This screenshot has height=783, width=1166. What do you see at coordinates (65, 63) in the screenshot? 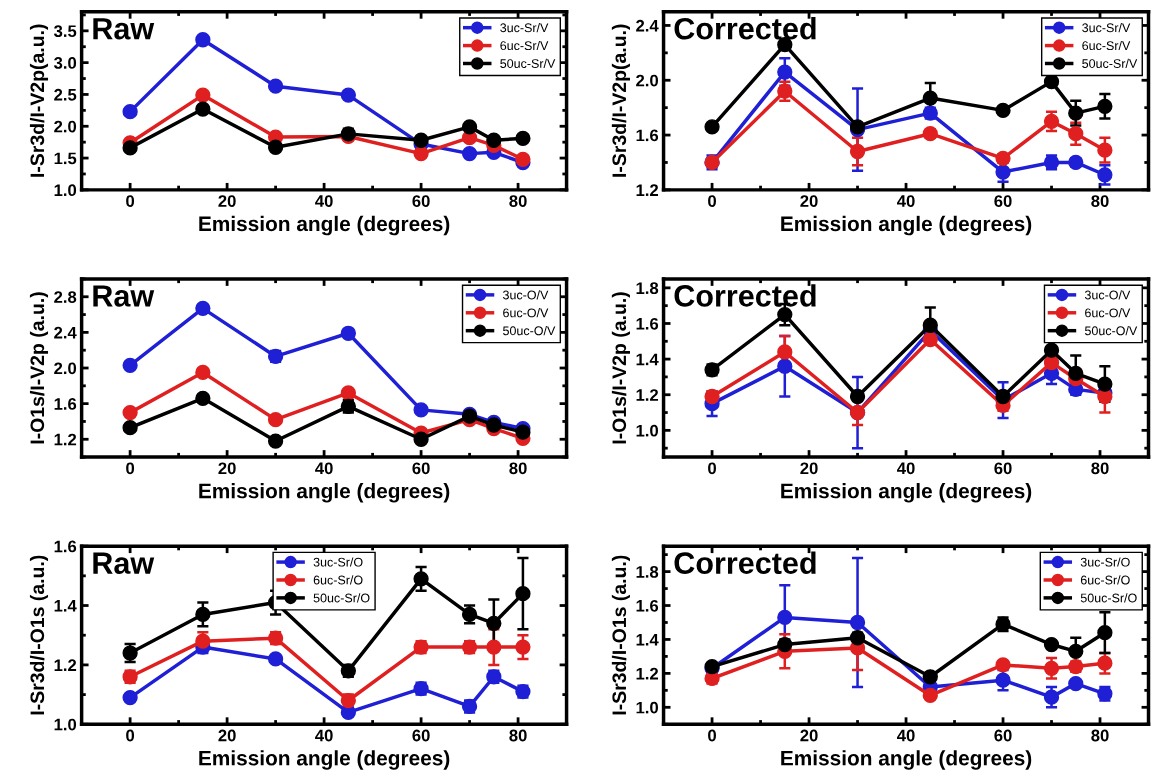
I see `y-tick-label: 3.0` at bounding box center [65, 63].